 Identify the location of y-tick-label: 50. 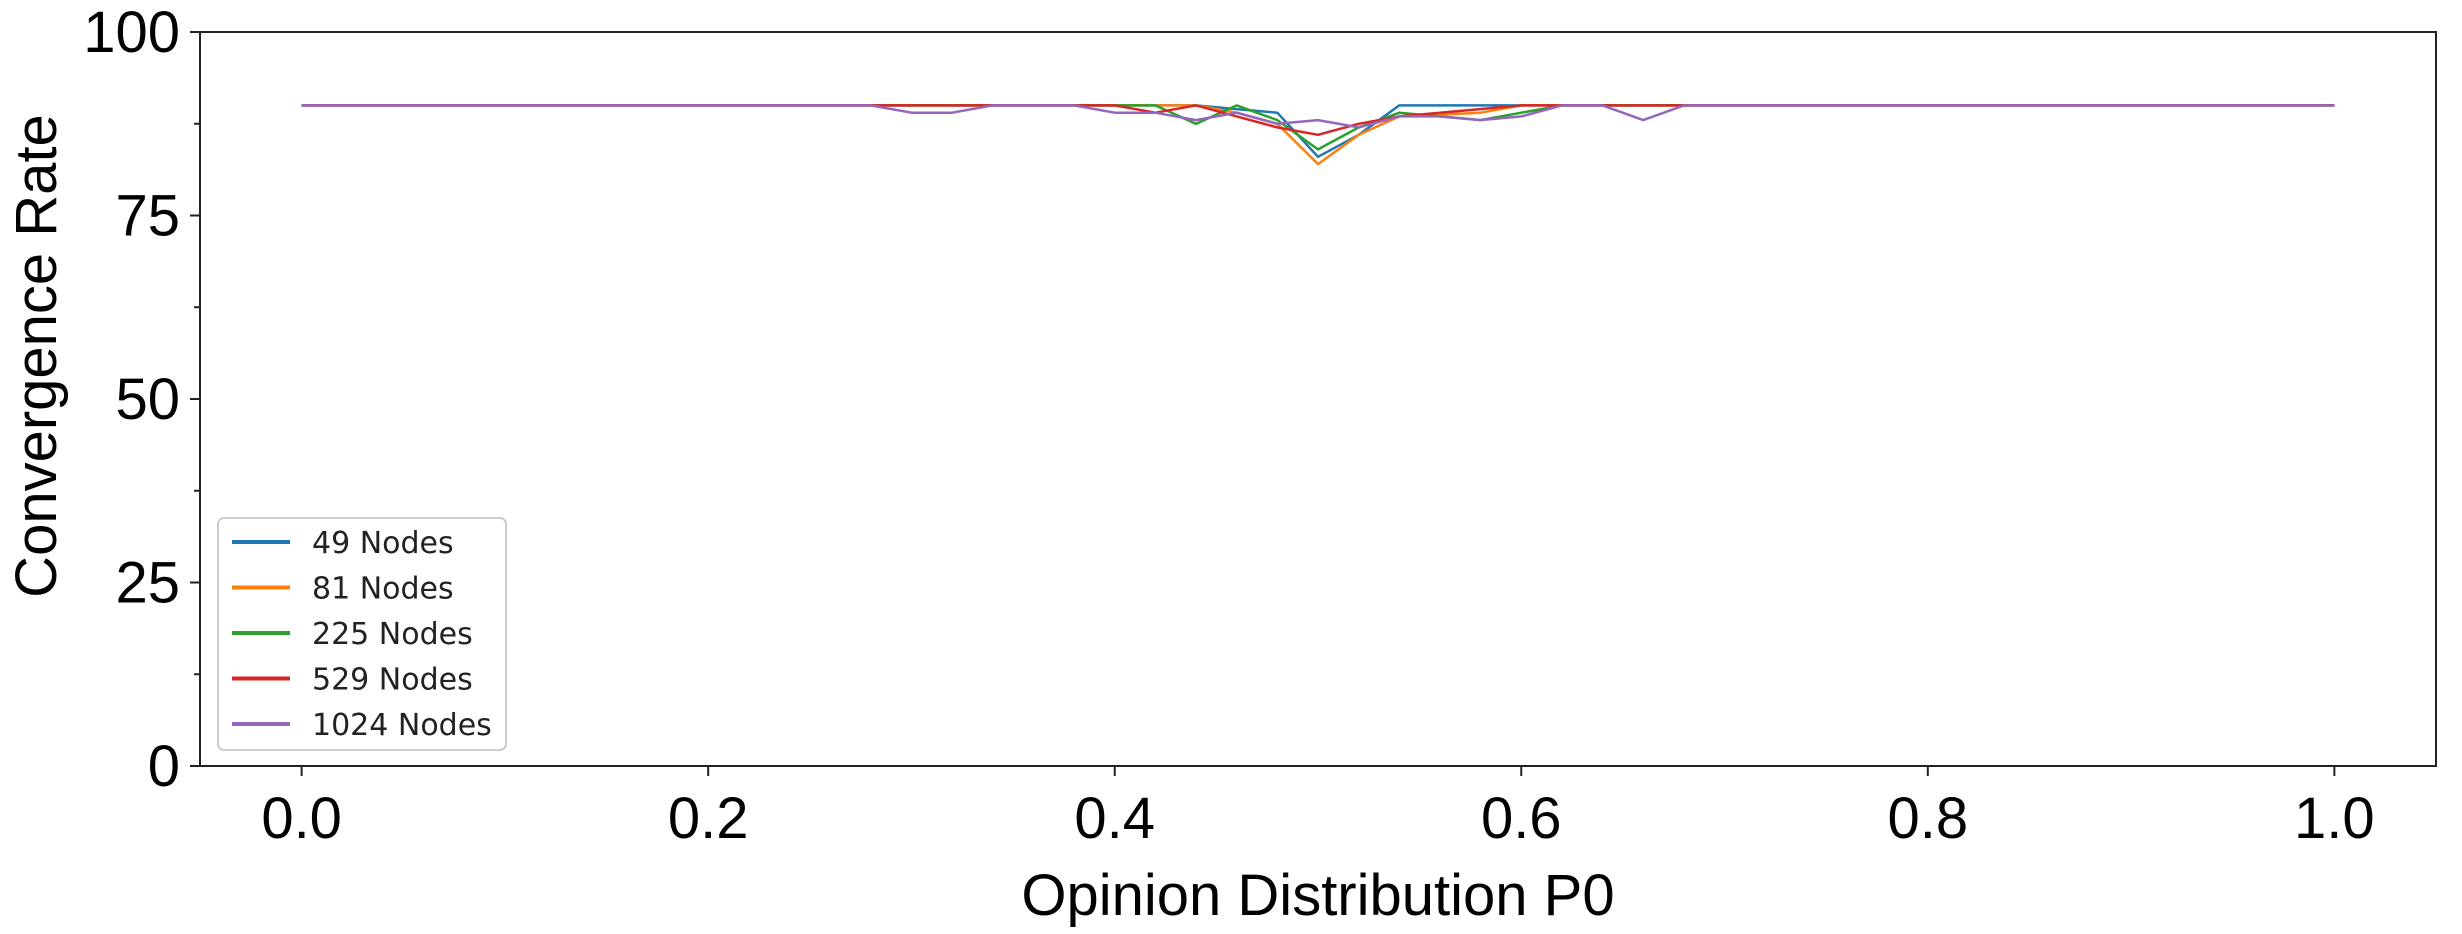
(147, 399).